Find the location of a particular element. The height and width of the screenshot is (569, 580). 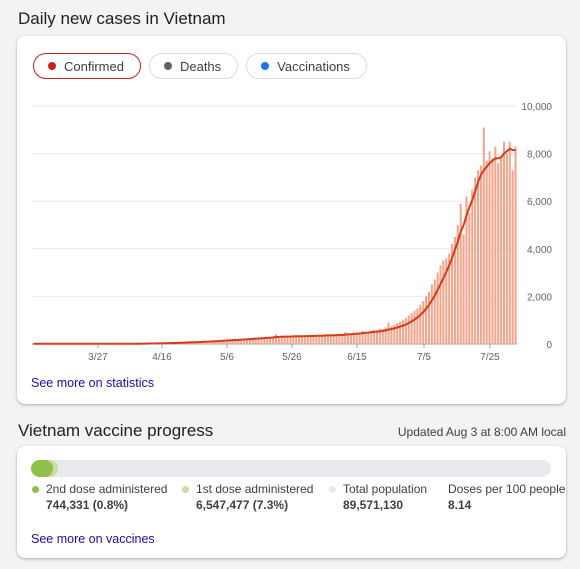

legend-second-dose: 2nd dose administered 744,331 (0.8%) is located at coordinates (99, 497).